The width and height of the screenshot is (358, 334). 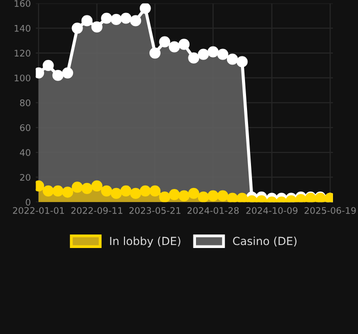 What do you see at coordinates (330, 210) in the screenshot?
I see `x-tick-label: 2025-06-19` at bounding box center [330, 210].